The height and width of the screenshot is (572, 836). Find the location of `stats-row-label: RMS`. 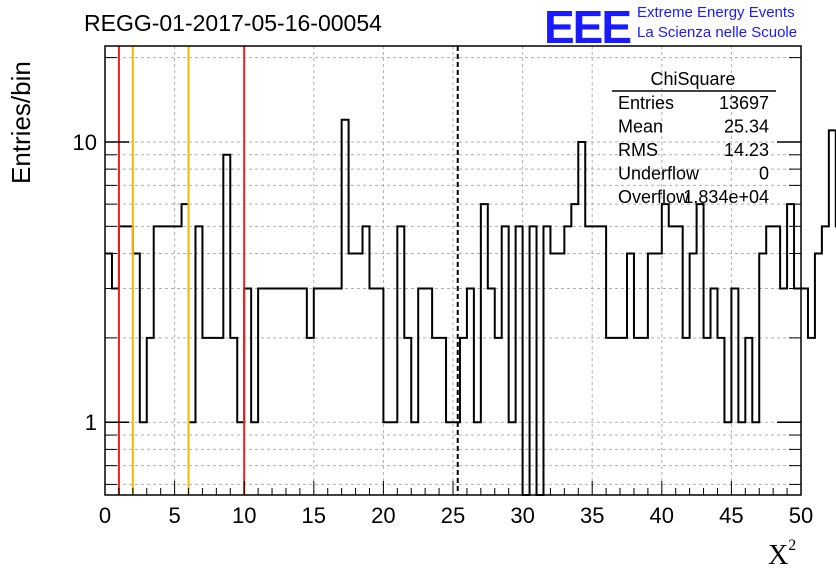

stats-row-label: RMS is located at coordinates (638, 150).